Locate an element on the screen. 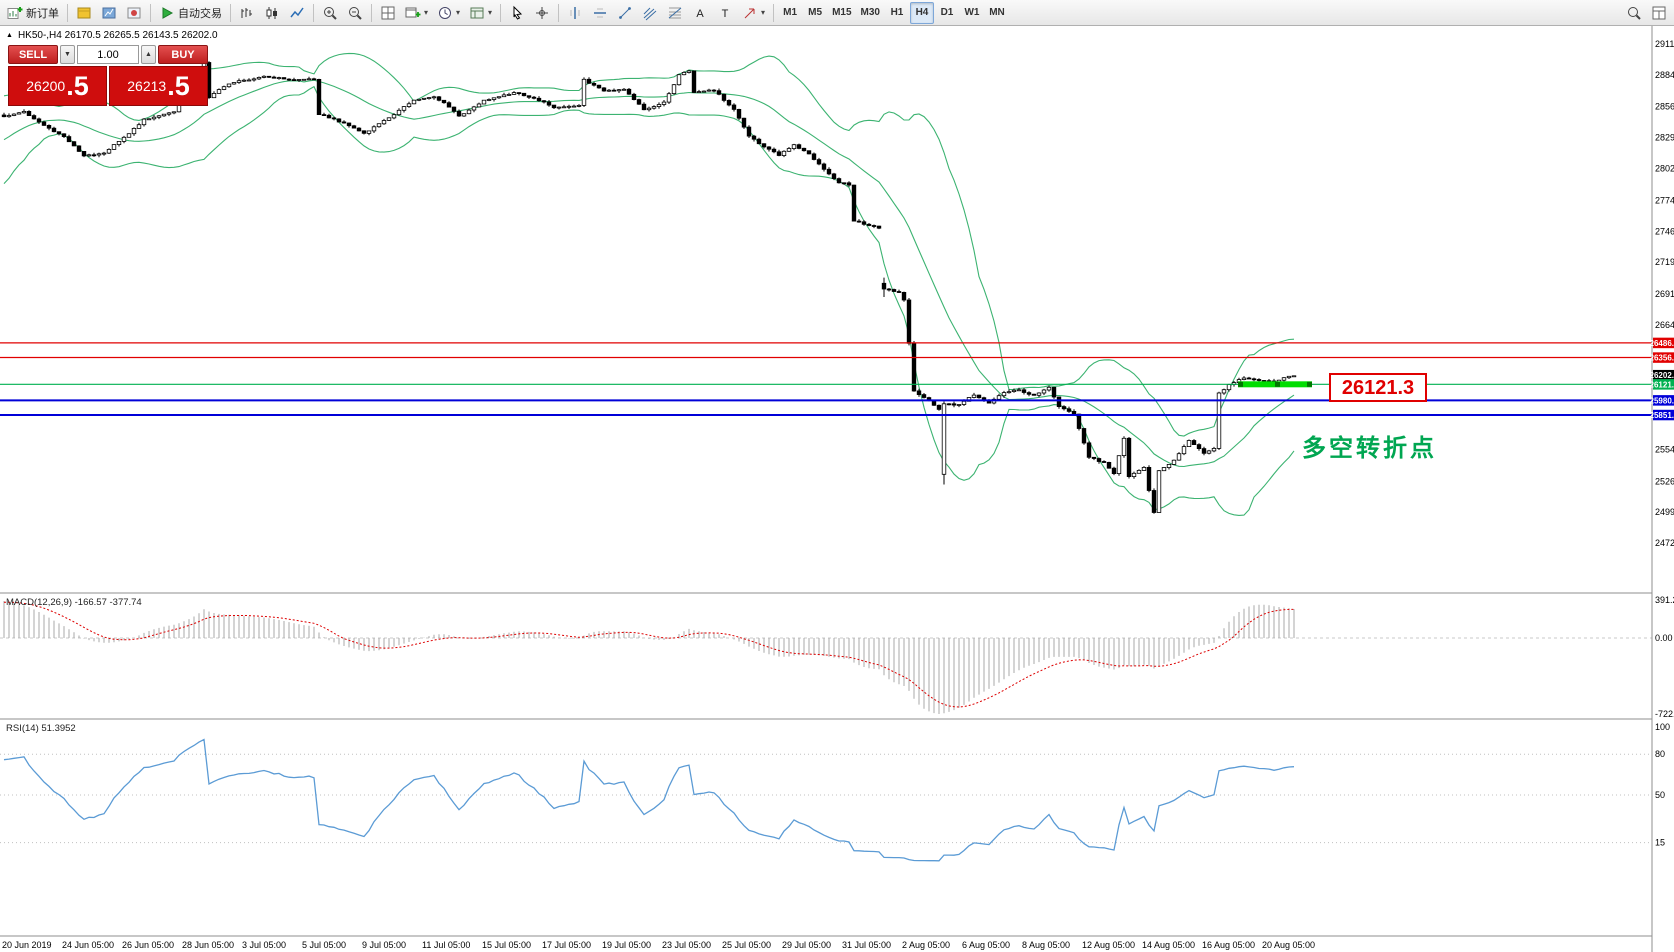 The image size is (1674, 952). tf-m5-button-label: M5 is located at coordinates (815, 12).